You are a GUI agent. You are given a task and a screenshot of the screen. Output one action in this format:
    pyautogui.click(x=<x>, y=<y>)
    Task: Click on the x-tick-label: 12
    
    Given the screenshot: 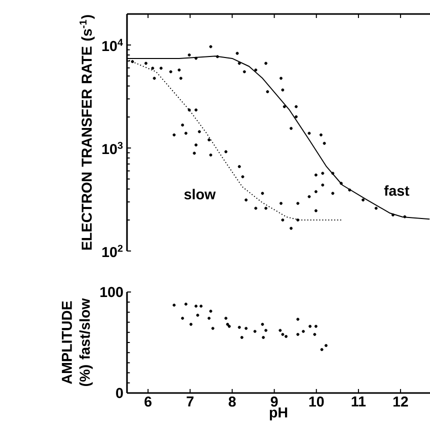 What is the action you would take?
    pyautogui.click(x=400, y=401)
    